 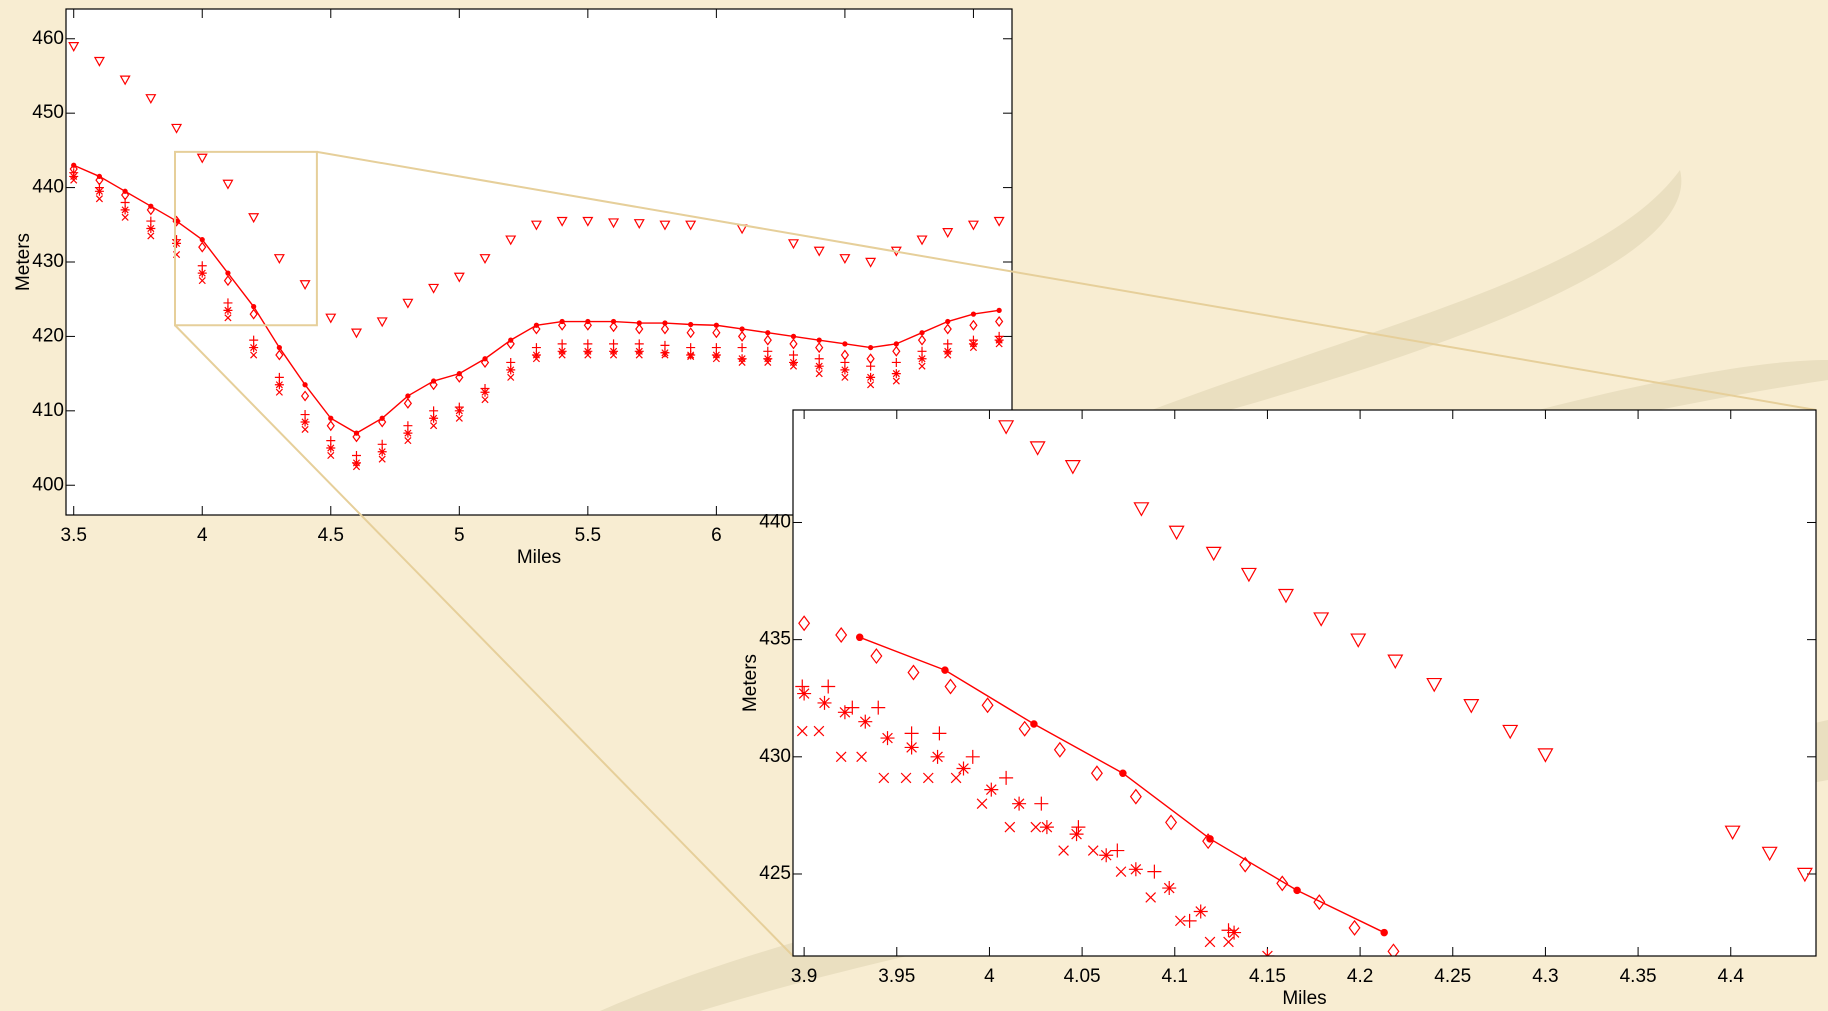 What do you see at coordinates (1452, 976) in the screenshot?
I see `x-tick-label: 4.25` at bounding box center [1452, 976].